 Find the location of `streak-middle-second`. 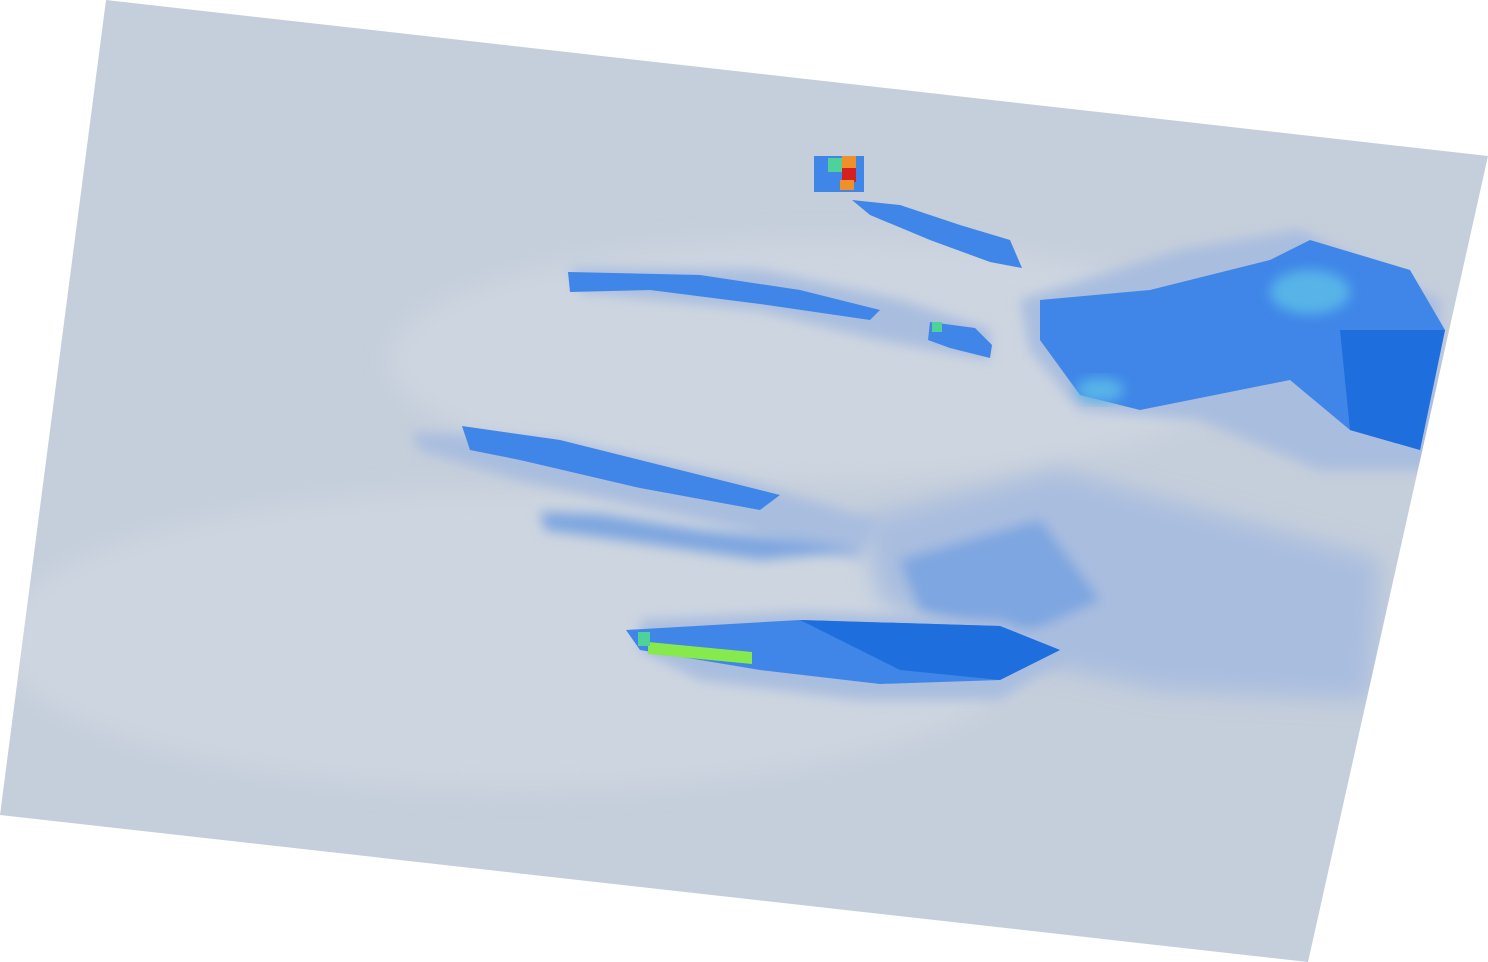

streak-middle-second is located at coordinates (700, 536).